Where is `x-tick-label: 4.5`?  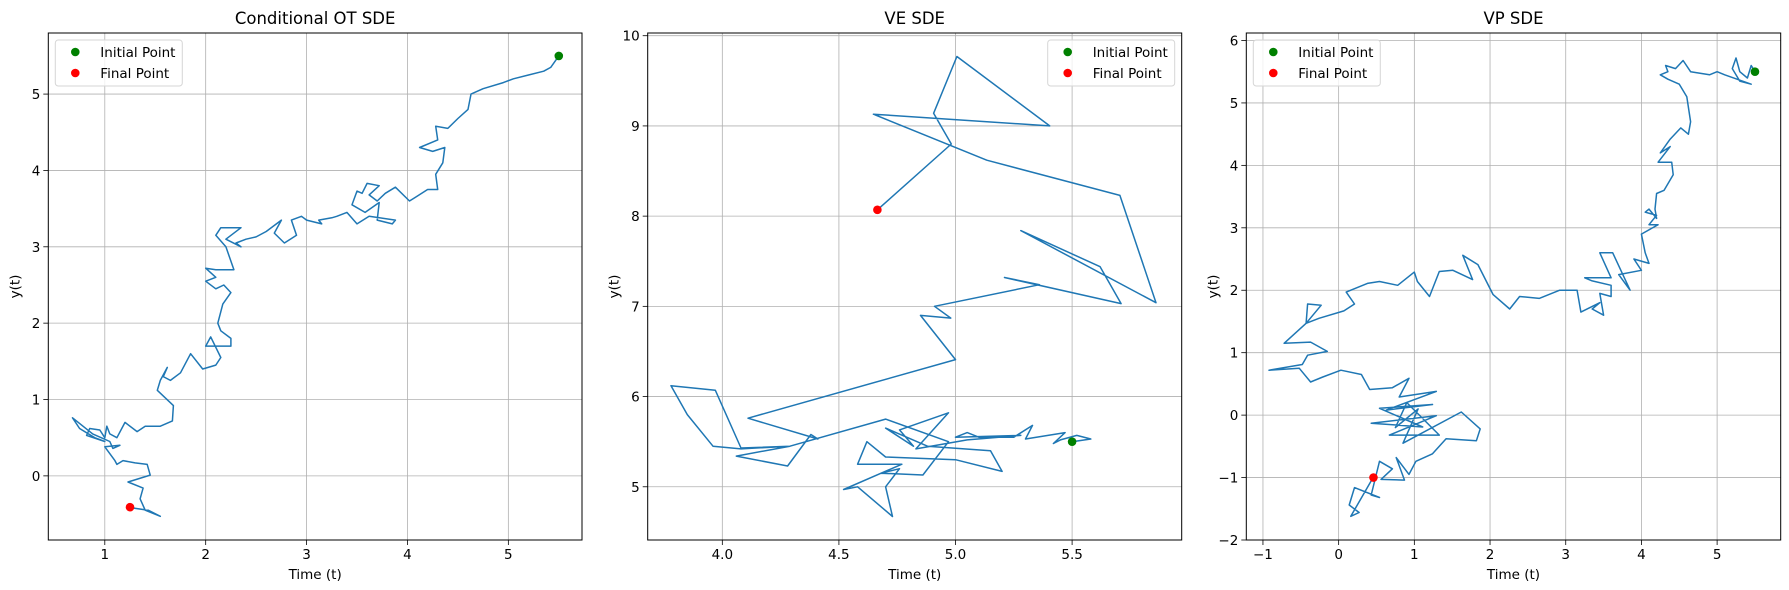 x-tick-label: 4.5 is located at coordinates (838, 555).